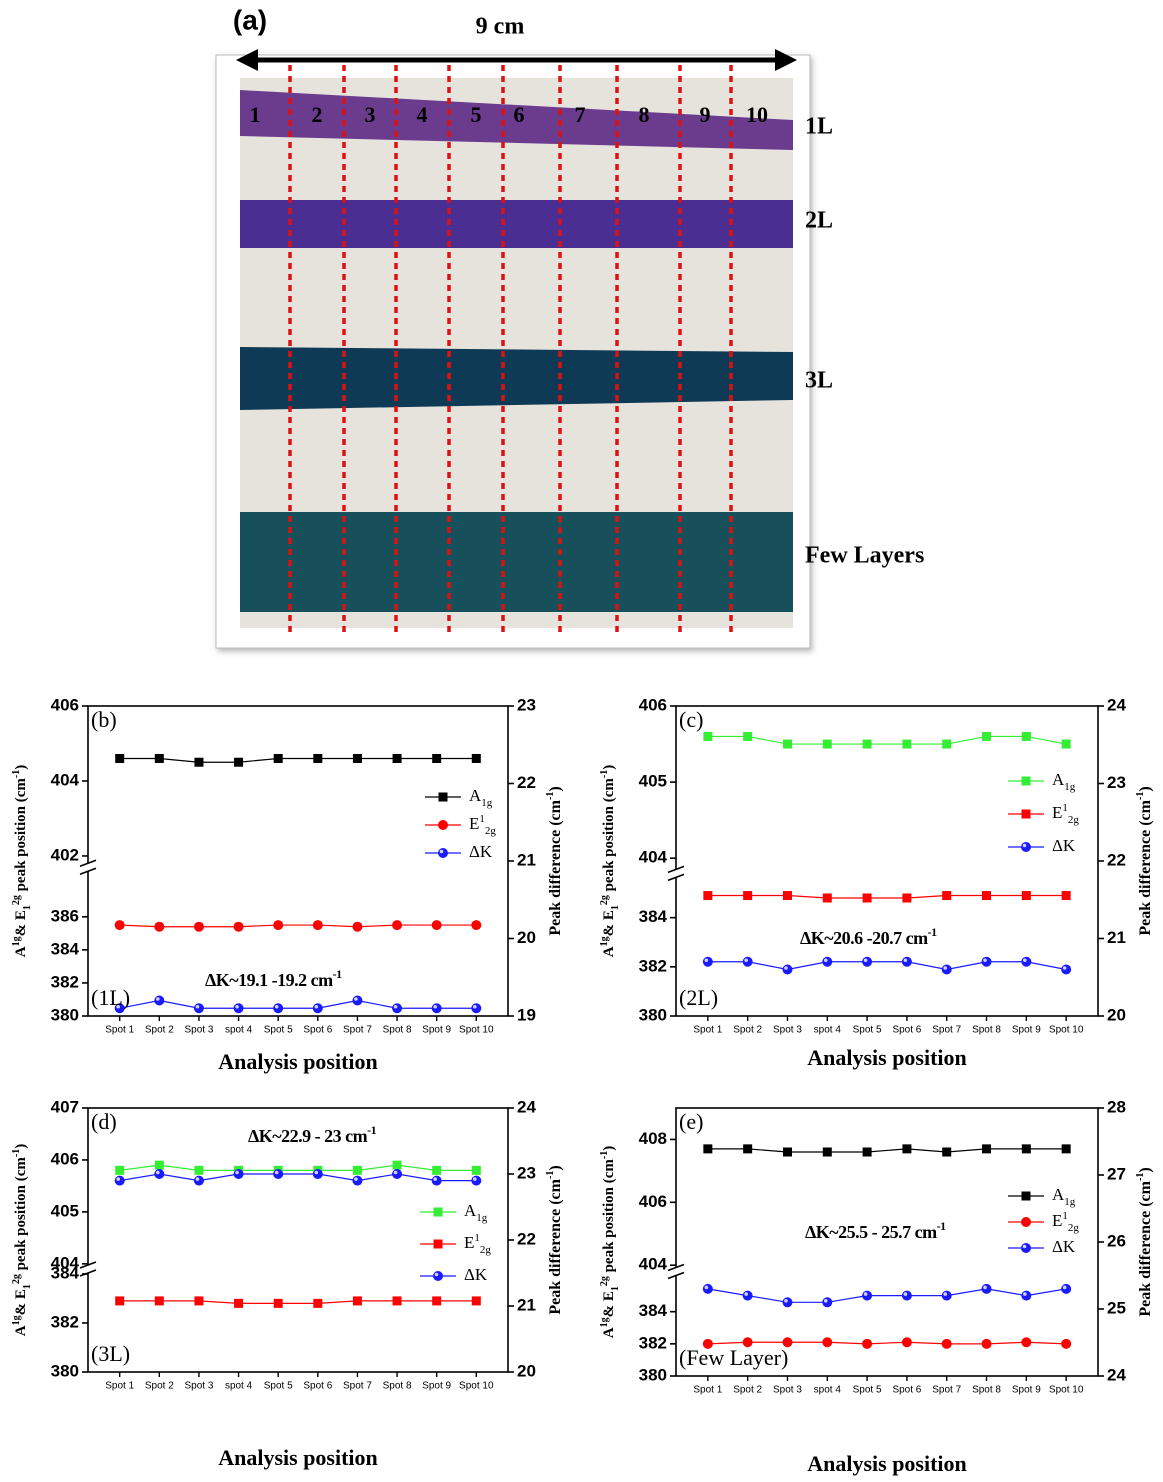 This screenshot has height=1482, width=1163. What do you see at coordinates (104, 1121) in the screenshot?
I see `panel-label: (d)` at bounding box center [104, 1121].